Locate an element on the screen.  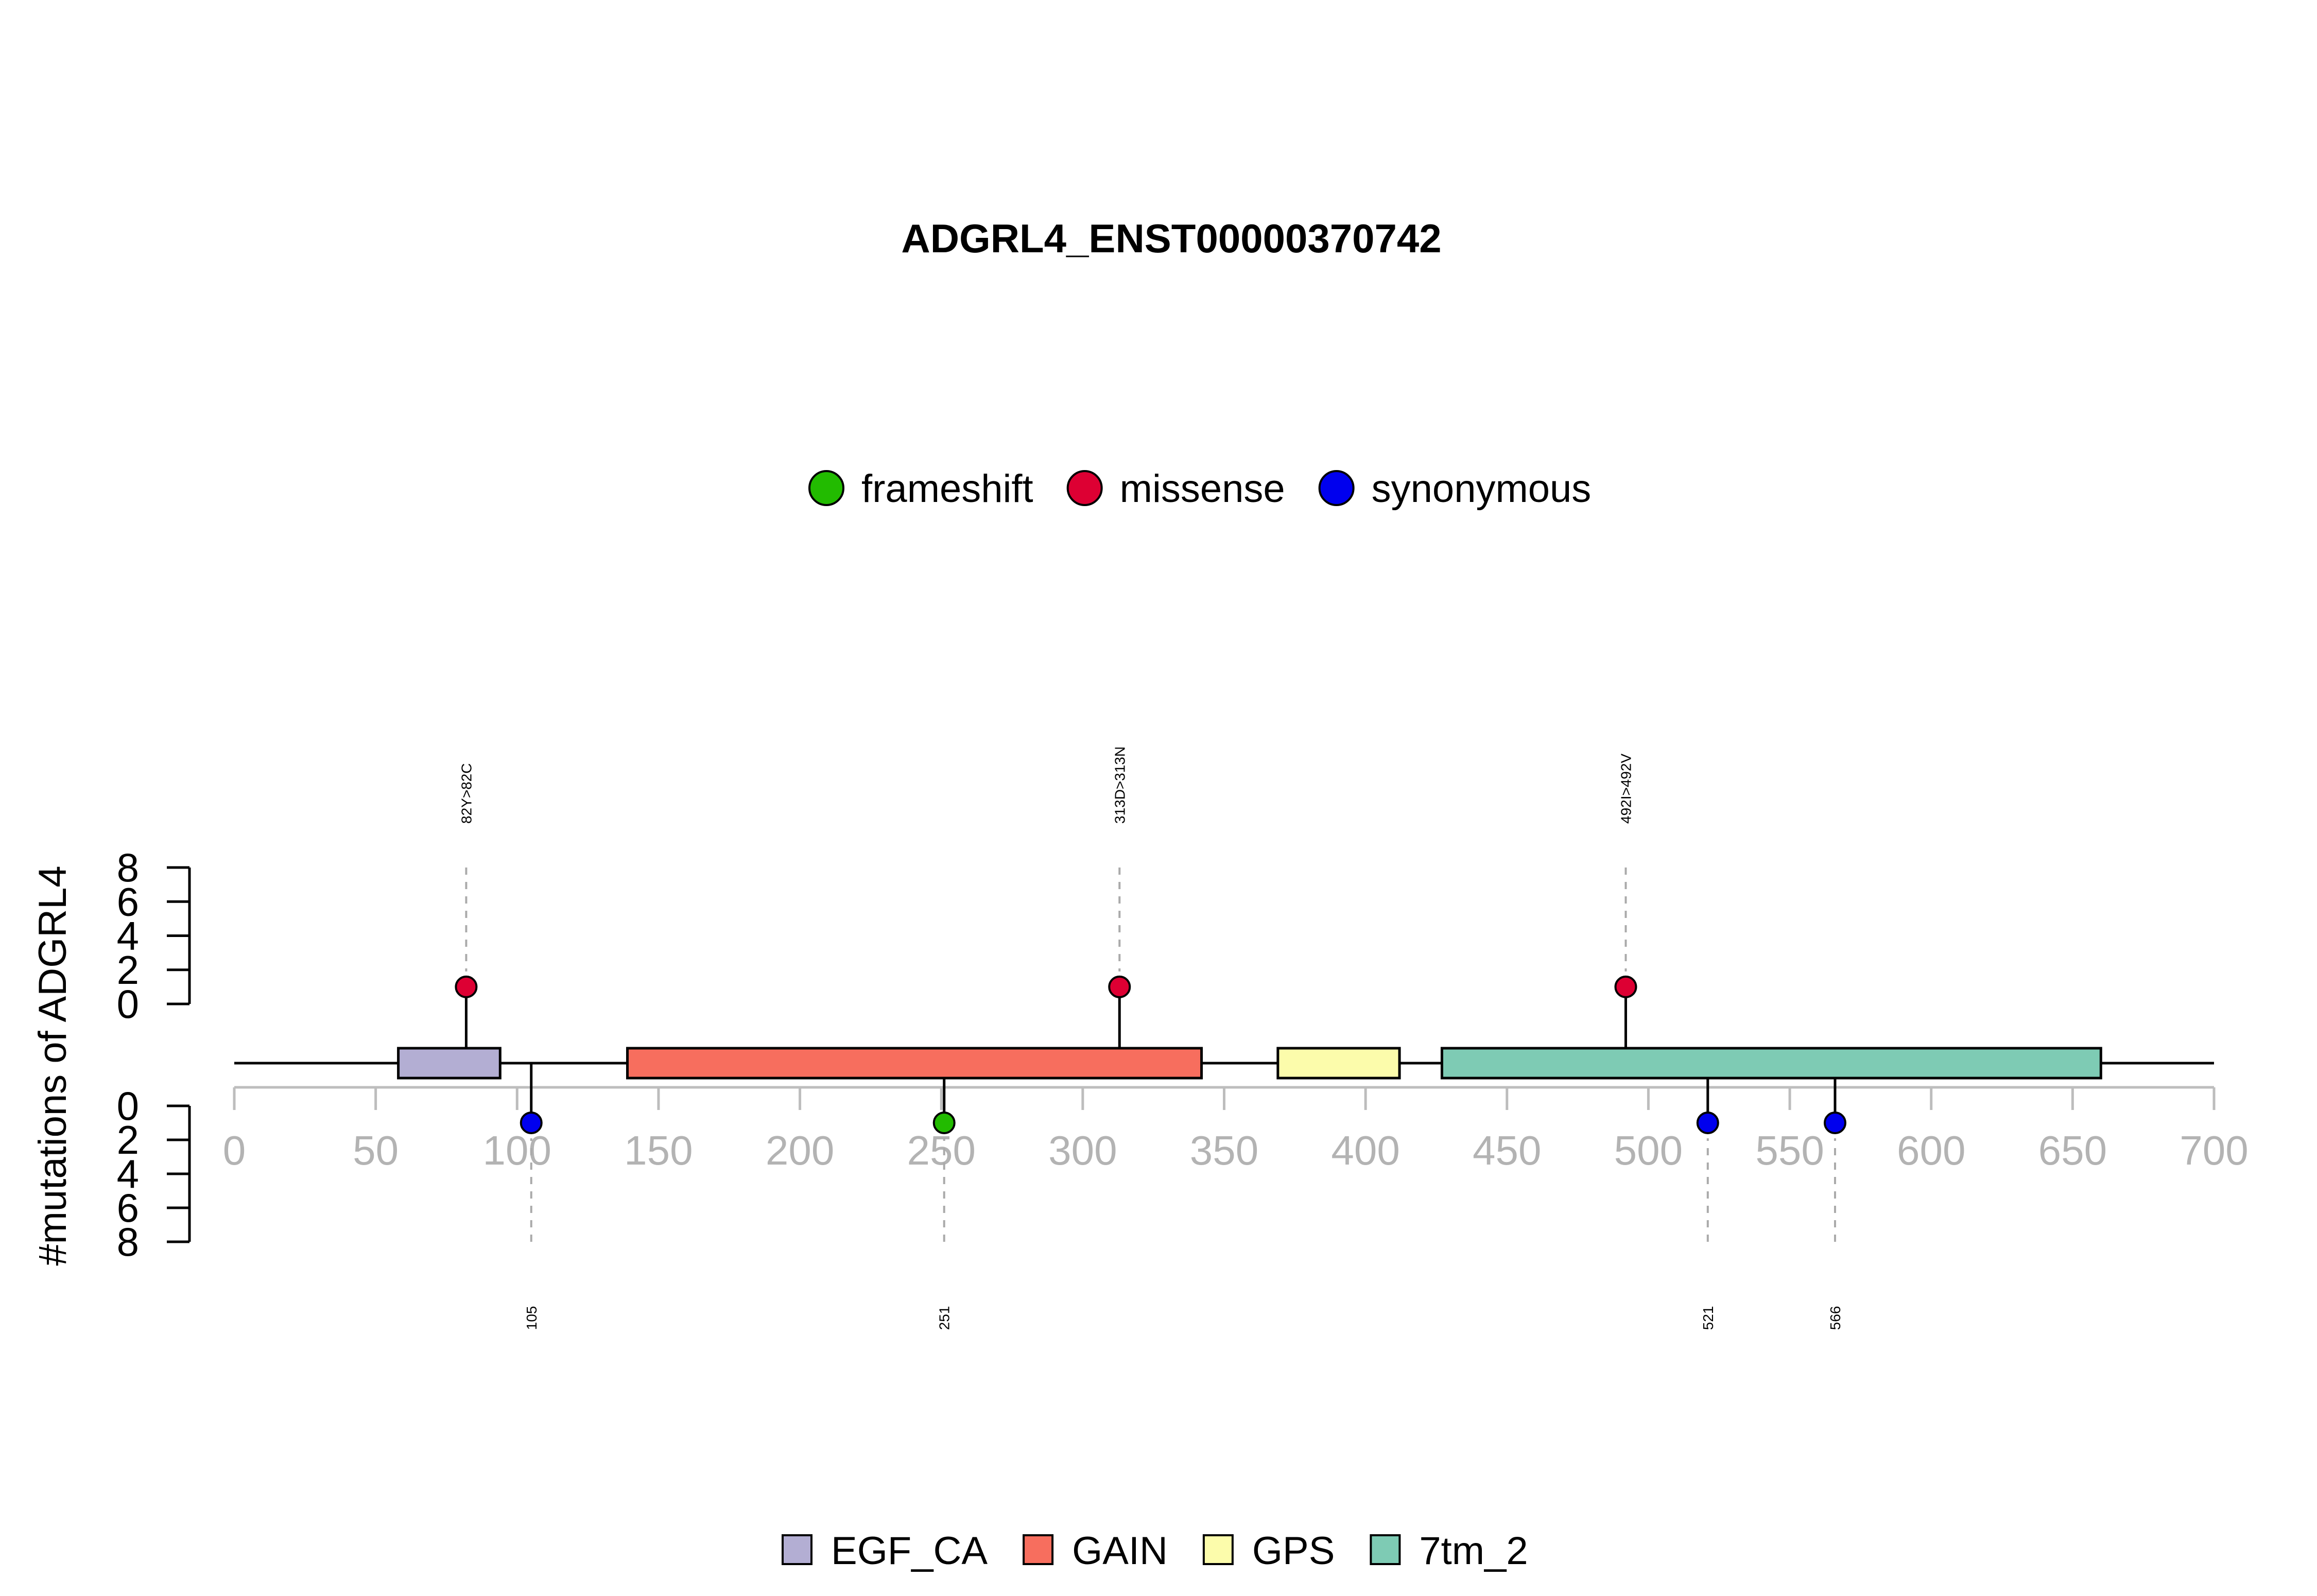
x-tick-label-1: 50 is located at coordinates (376, 1150).